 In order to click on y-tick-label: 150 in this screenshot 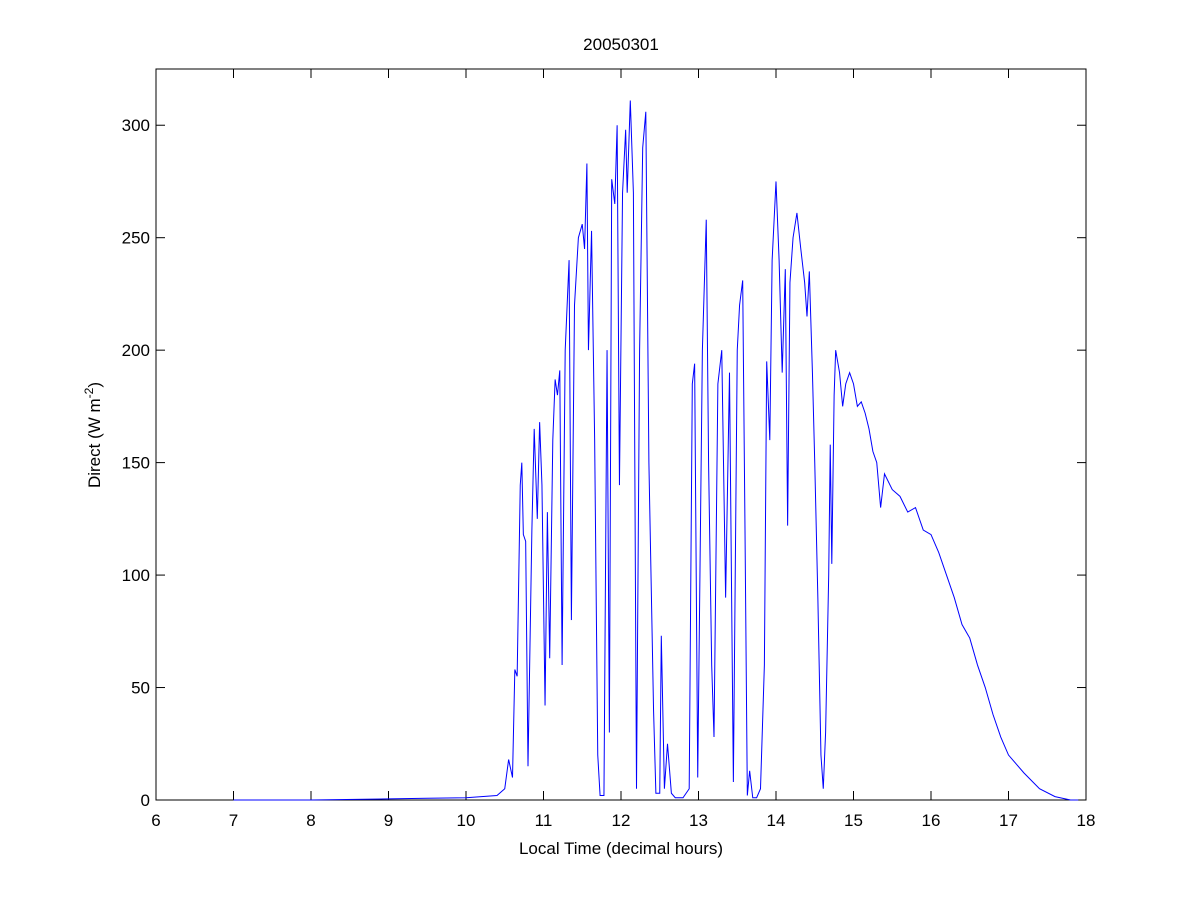, I will do `click(136, 463)`.